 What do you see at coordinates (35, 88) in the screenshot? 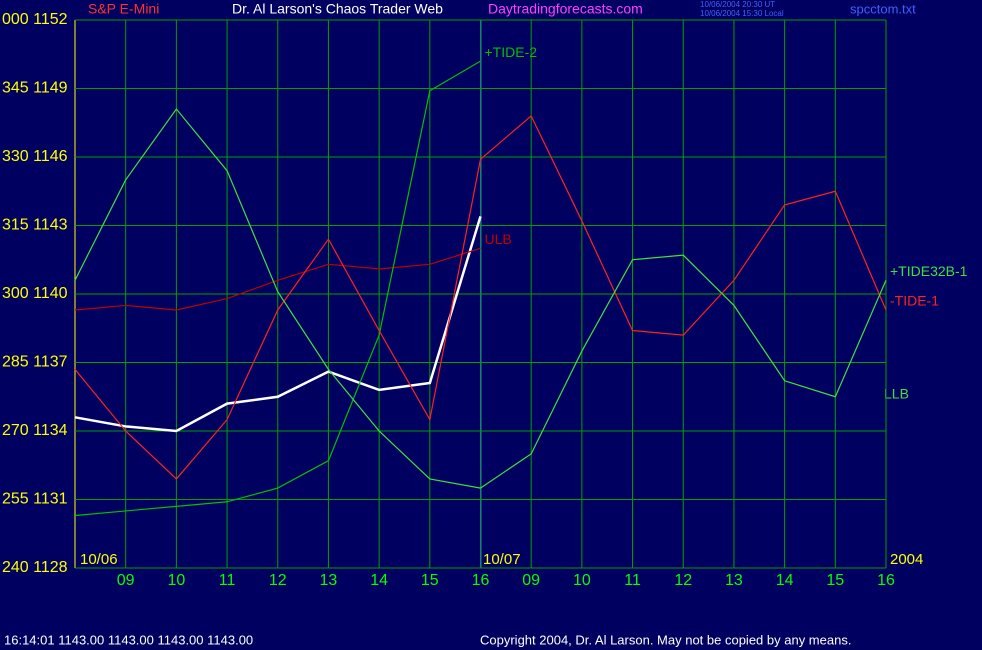
I see `y-tick-label: 345 1149` at bounding box center [35, 88].